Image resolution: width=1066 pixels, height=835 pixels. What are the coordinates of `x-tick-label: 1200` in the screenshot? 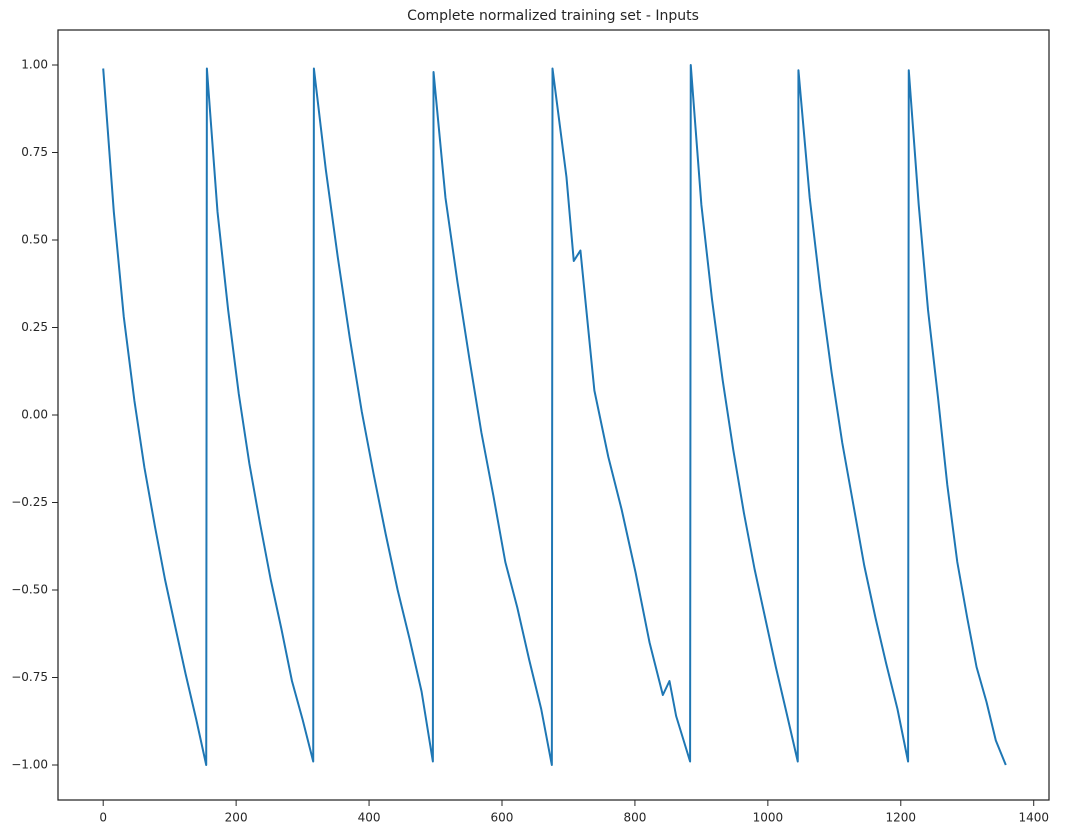 It's located at (901, 818).